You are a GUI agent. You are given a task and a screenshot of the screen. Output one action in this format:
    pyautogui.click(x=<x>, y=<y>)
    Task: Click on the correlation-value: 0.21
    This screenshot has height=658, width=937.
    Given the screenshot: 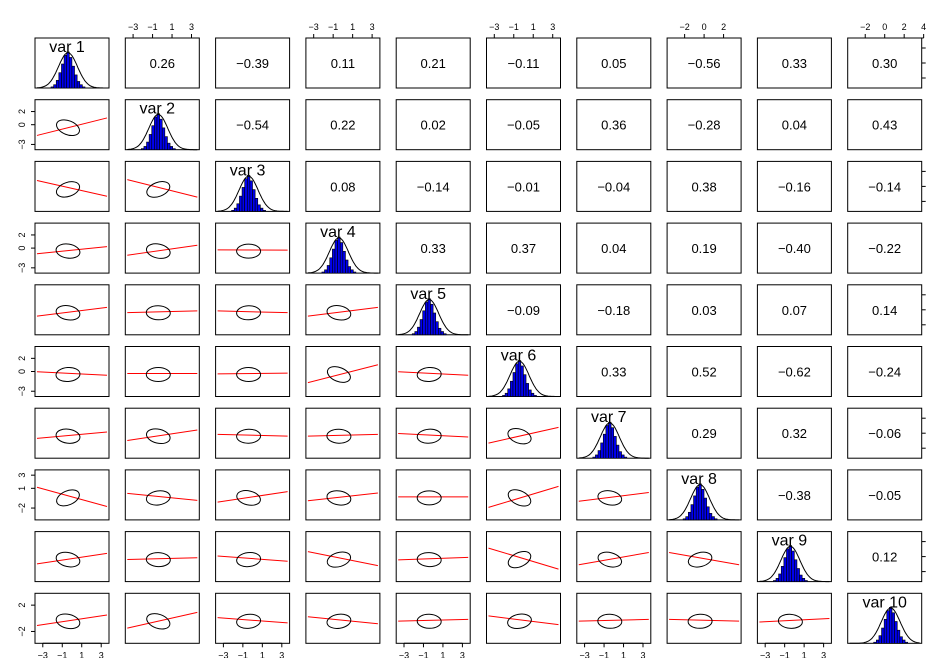 What is the action you would take?
    pyautogui.click(x=433, y=63)
    